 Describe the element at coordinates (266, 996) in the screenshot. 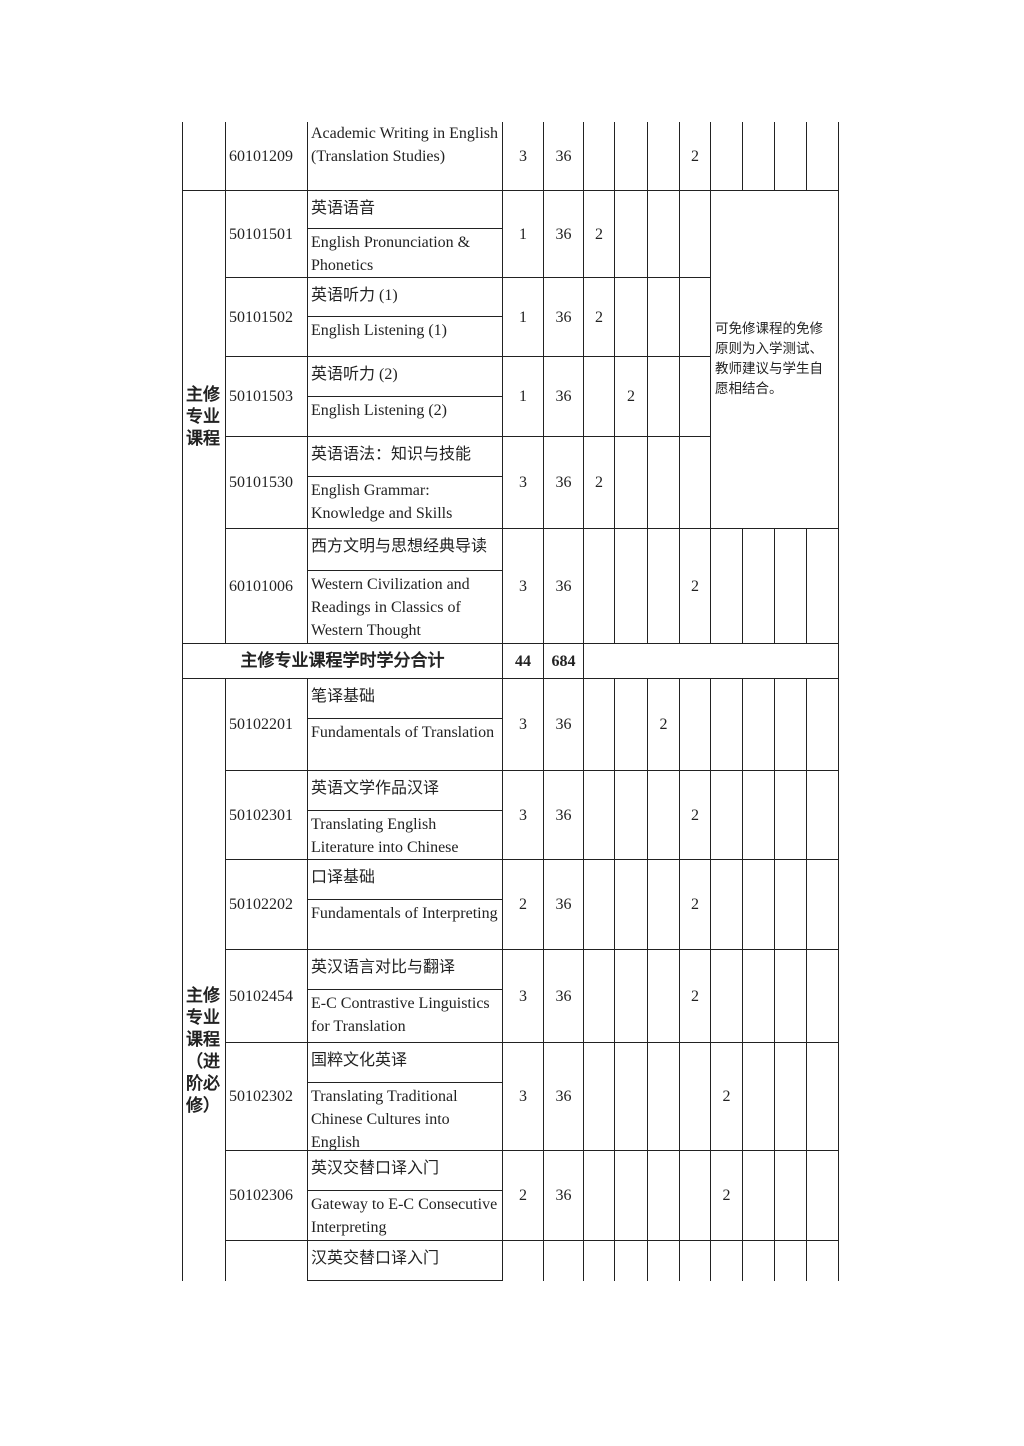

I see `course-code: 50102454` at that location.